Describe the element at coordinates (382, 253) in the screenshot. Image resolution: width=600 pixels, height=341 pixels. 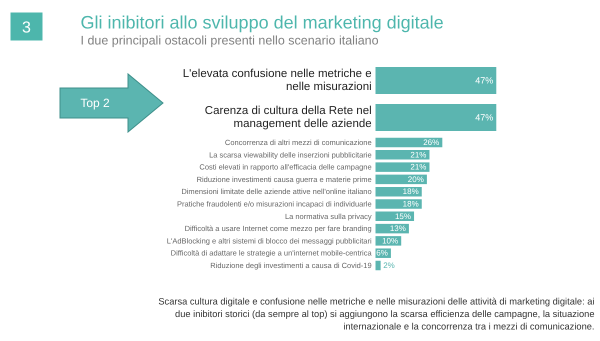
I see `data-label: 6%` at that location.